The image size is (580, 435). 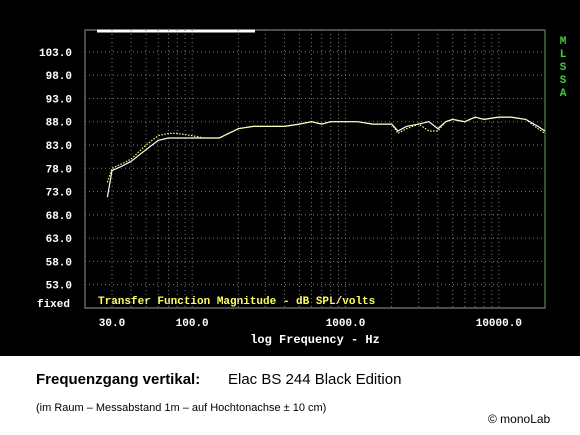 I want to click on y-tick-label: 93.0, so click(x=59, y=100).